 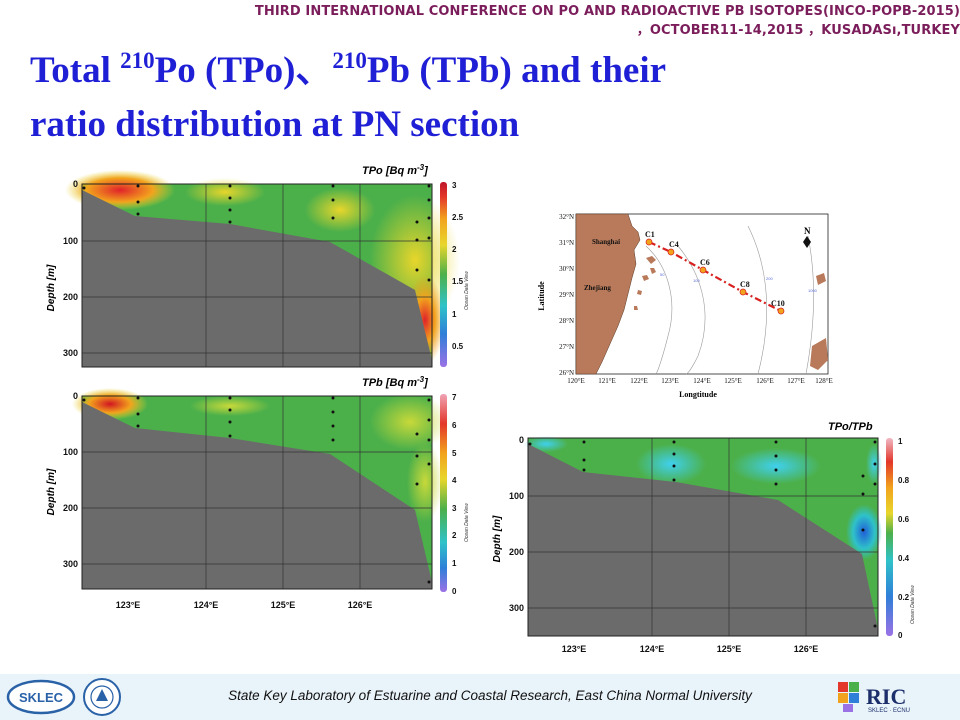 What do you see at coordinates (576, 381) in the screenshot?
I see `lon-tick: 120°E` at bounding box center [576, 381].